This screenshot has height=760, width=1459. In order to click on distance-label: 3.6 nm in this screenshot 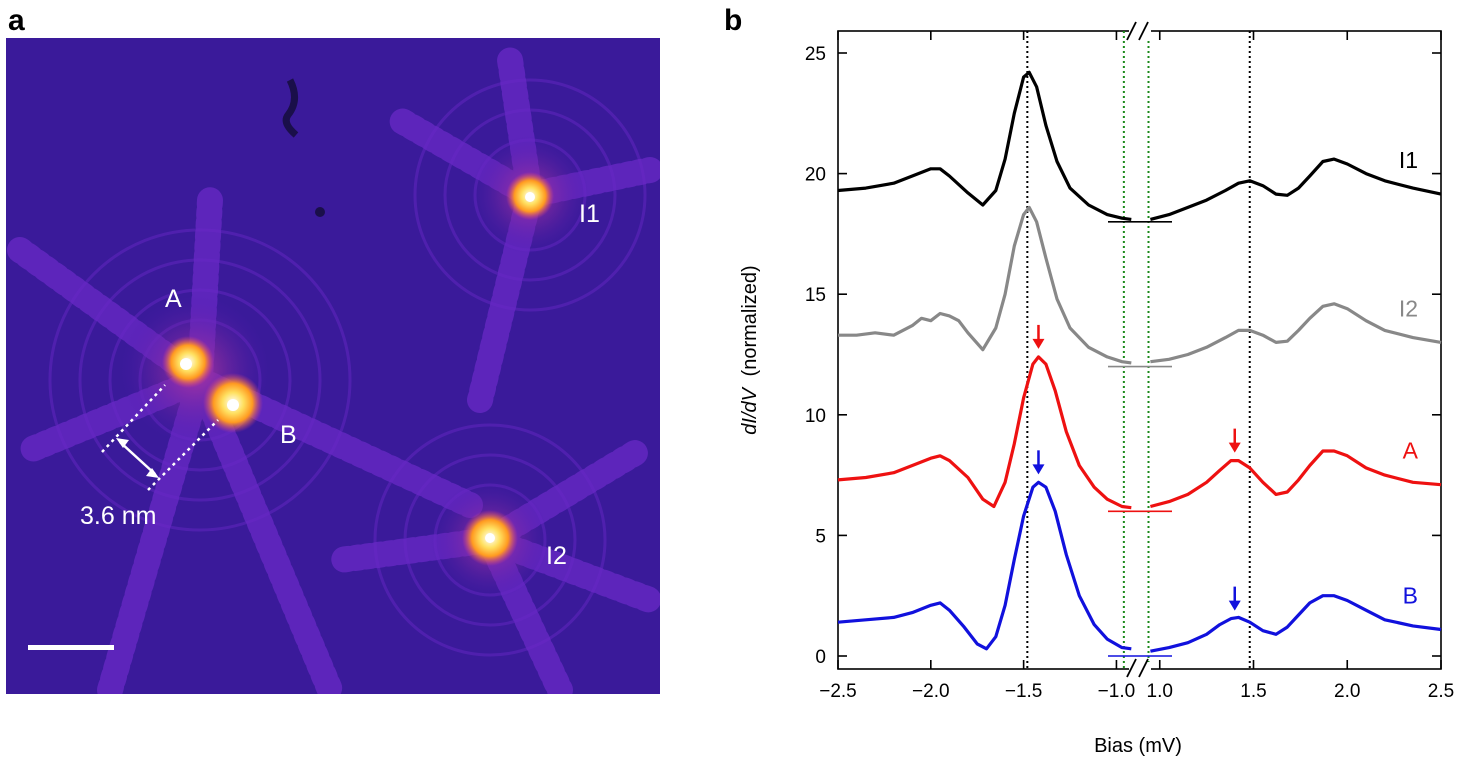, I will do `click(118, 516)`.